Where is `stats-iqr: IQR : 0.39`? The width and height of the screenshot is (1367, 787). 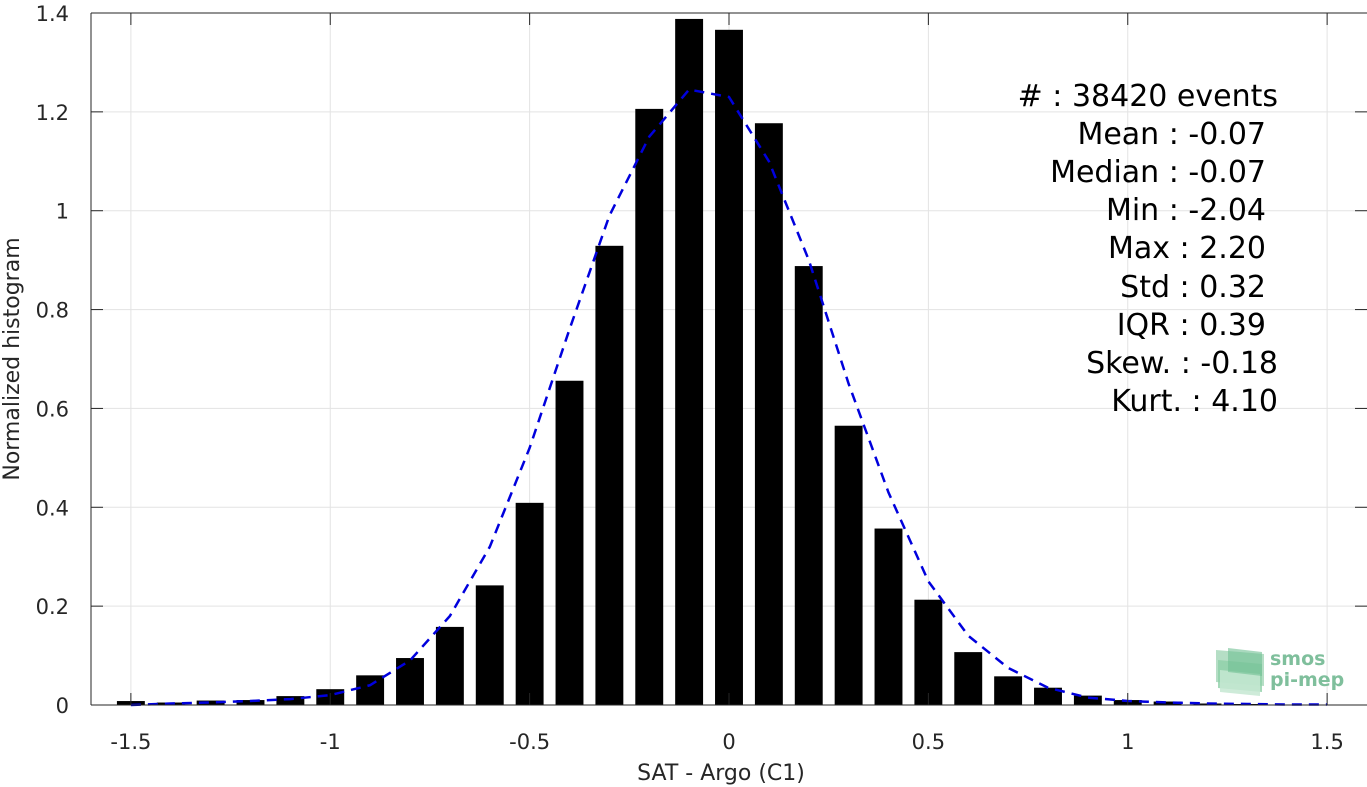 stats-iqr: IQR : 0.39 is located at coordinates (1191, 325).